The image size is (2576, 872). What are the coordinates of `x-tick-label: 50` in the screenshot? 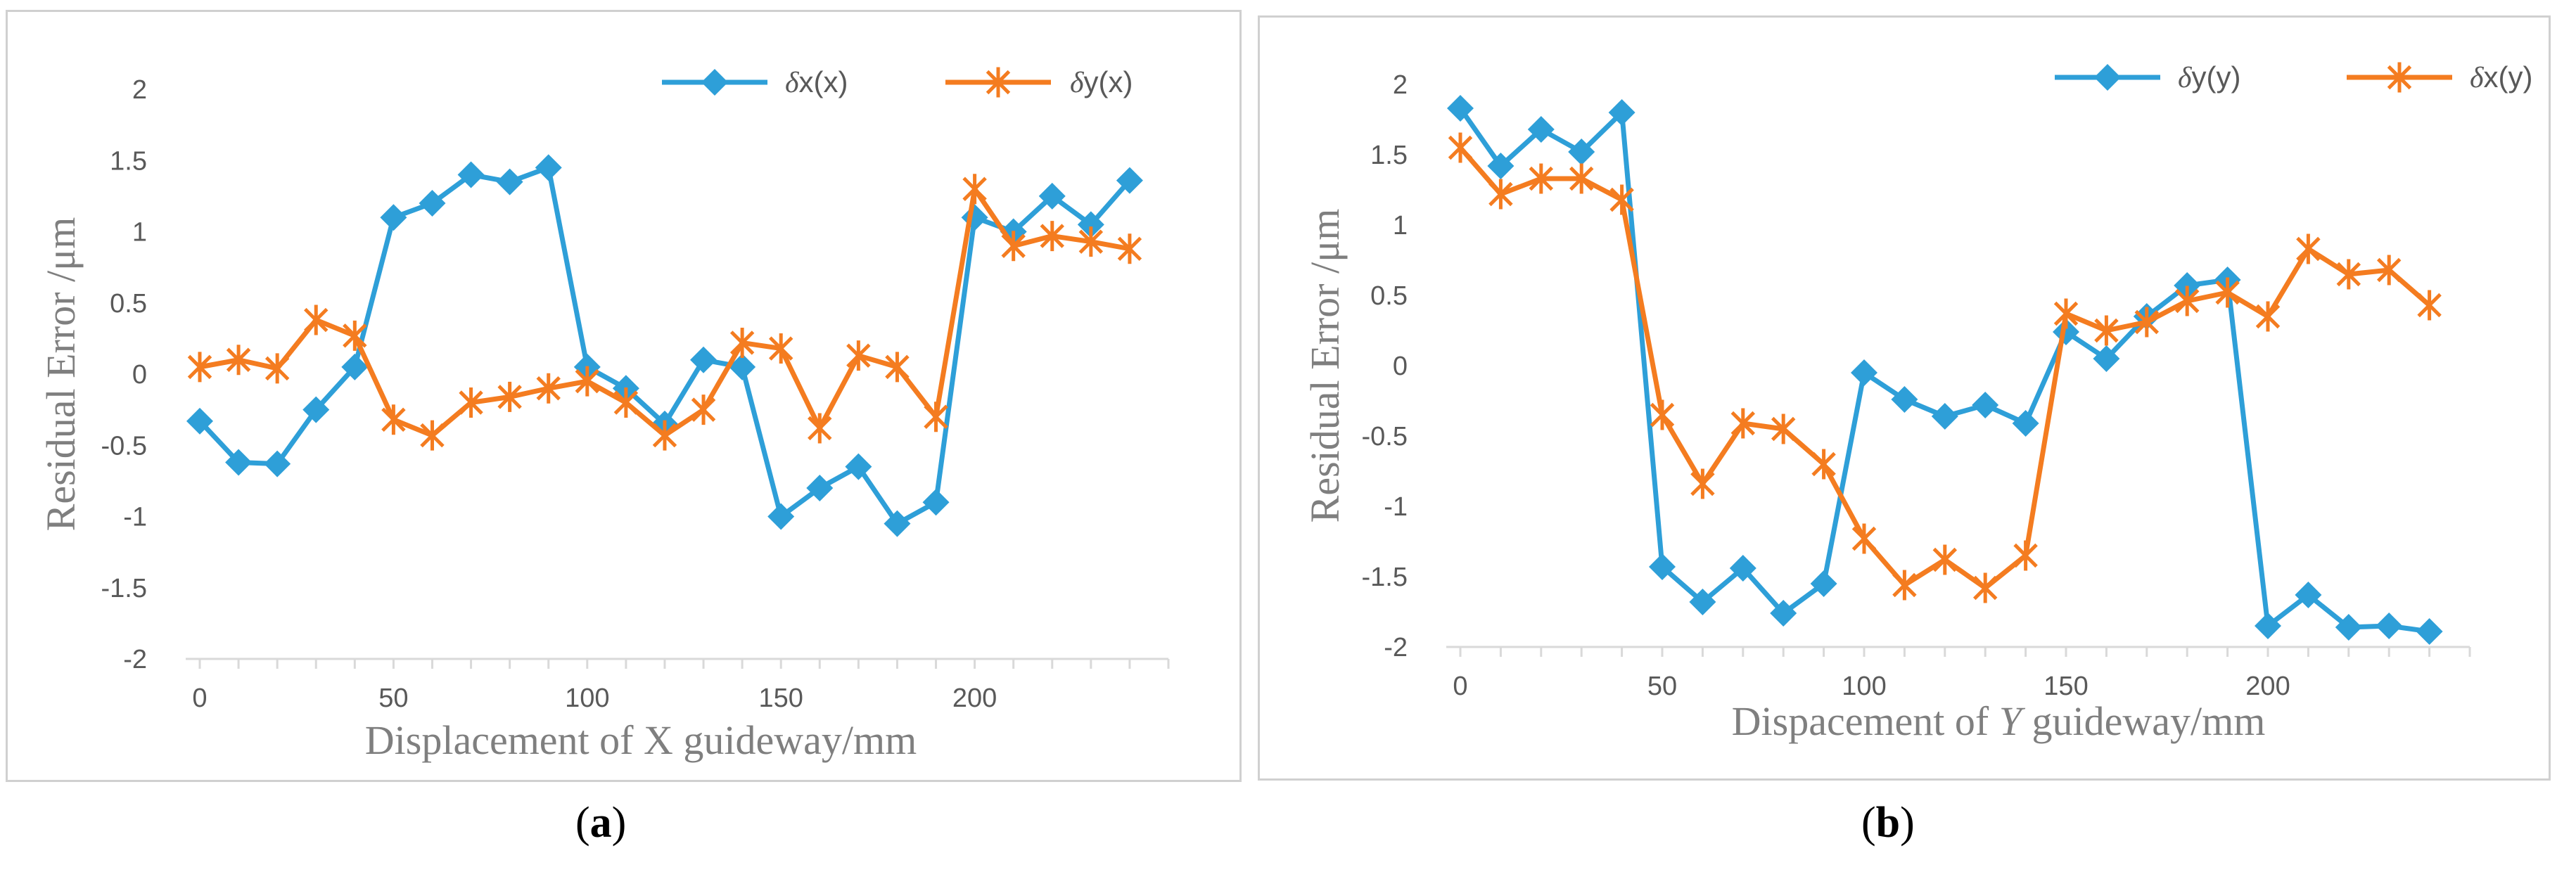 It's located at (1662, 686).